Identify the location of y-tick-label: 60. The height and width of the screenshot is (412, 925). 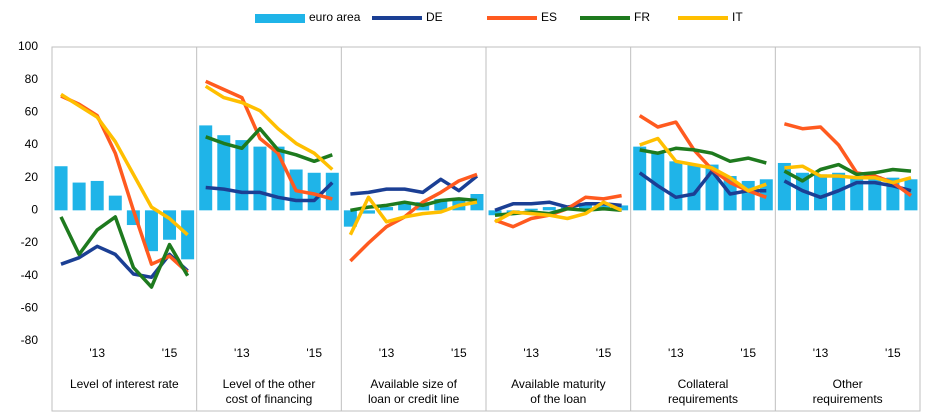
(32, 112).